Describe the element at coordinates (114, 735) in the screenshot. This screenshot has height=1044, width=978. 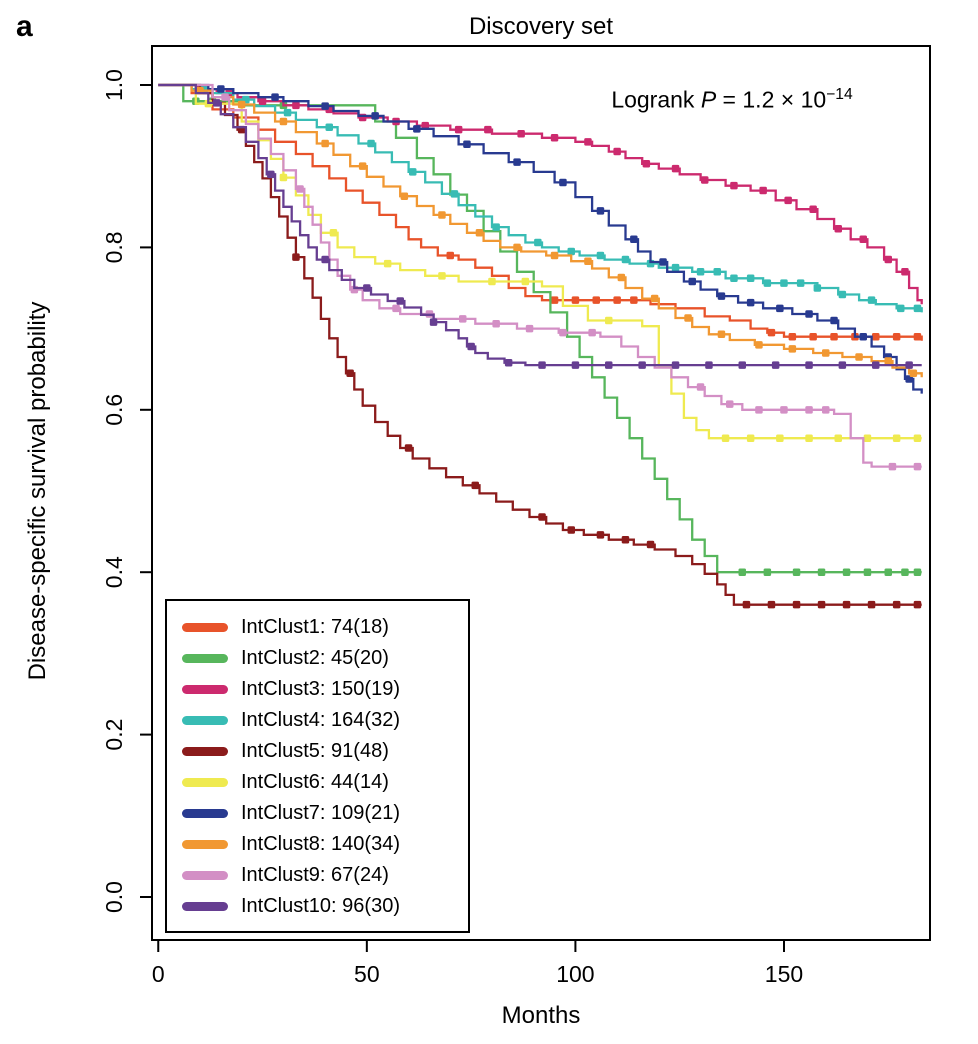
I see `y-tick-label: 0.2` at that location.